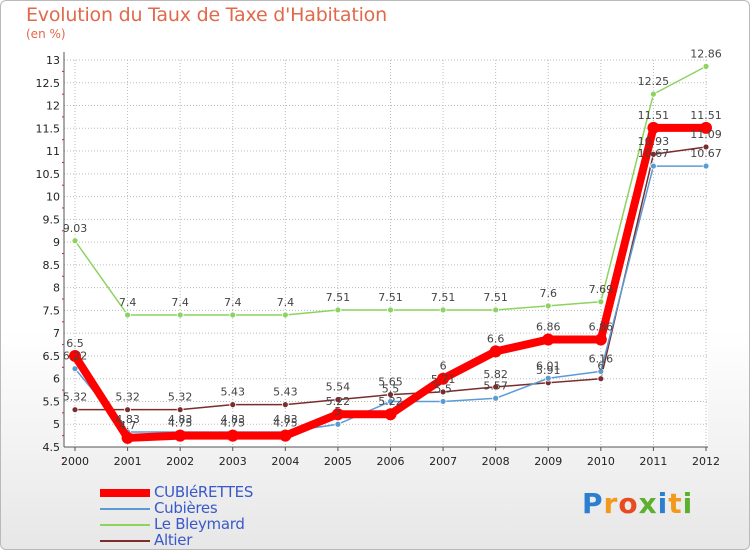 This screenshot has width=750, height=550. Describe the element at coordinates (56, 333) in the screenshot. I see `y-tick-label: 7` at that location.